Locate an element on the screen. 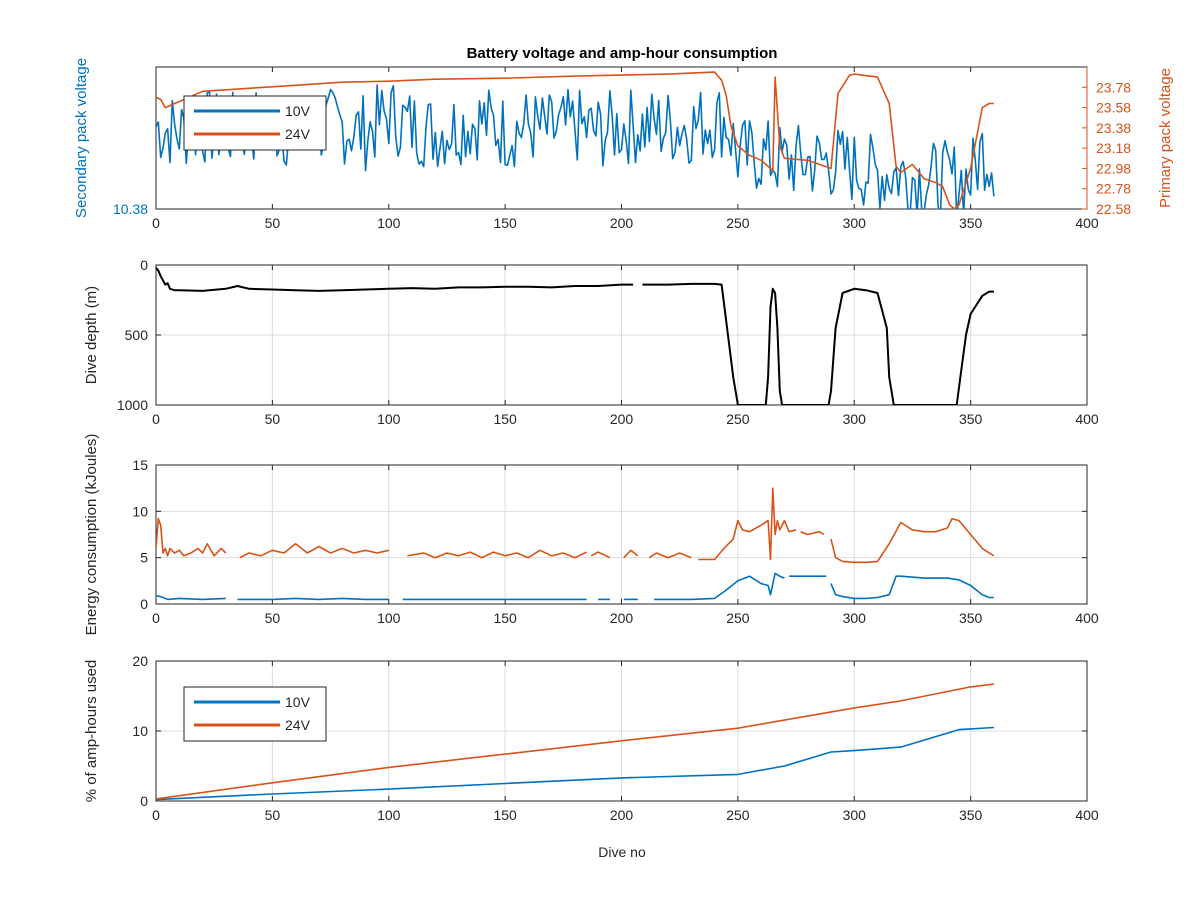  y-axis-label: % of amp-hours used is located at coordinates (91, 731).